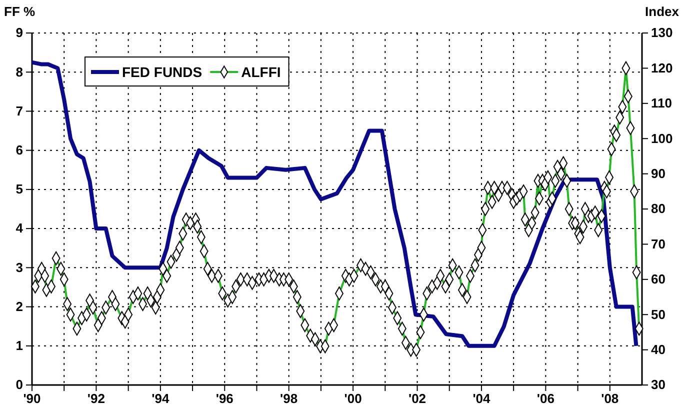  I want to click on x-tick-label: '90, so click(32, 398).